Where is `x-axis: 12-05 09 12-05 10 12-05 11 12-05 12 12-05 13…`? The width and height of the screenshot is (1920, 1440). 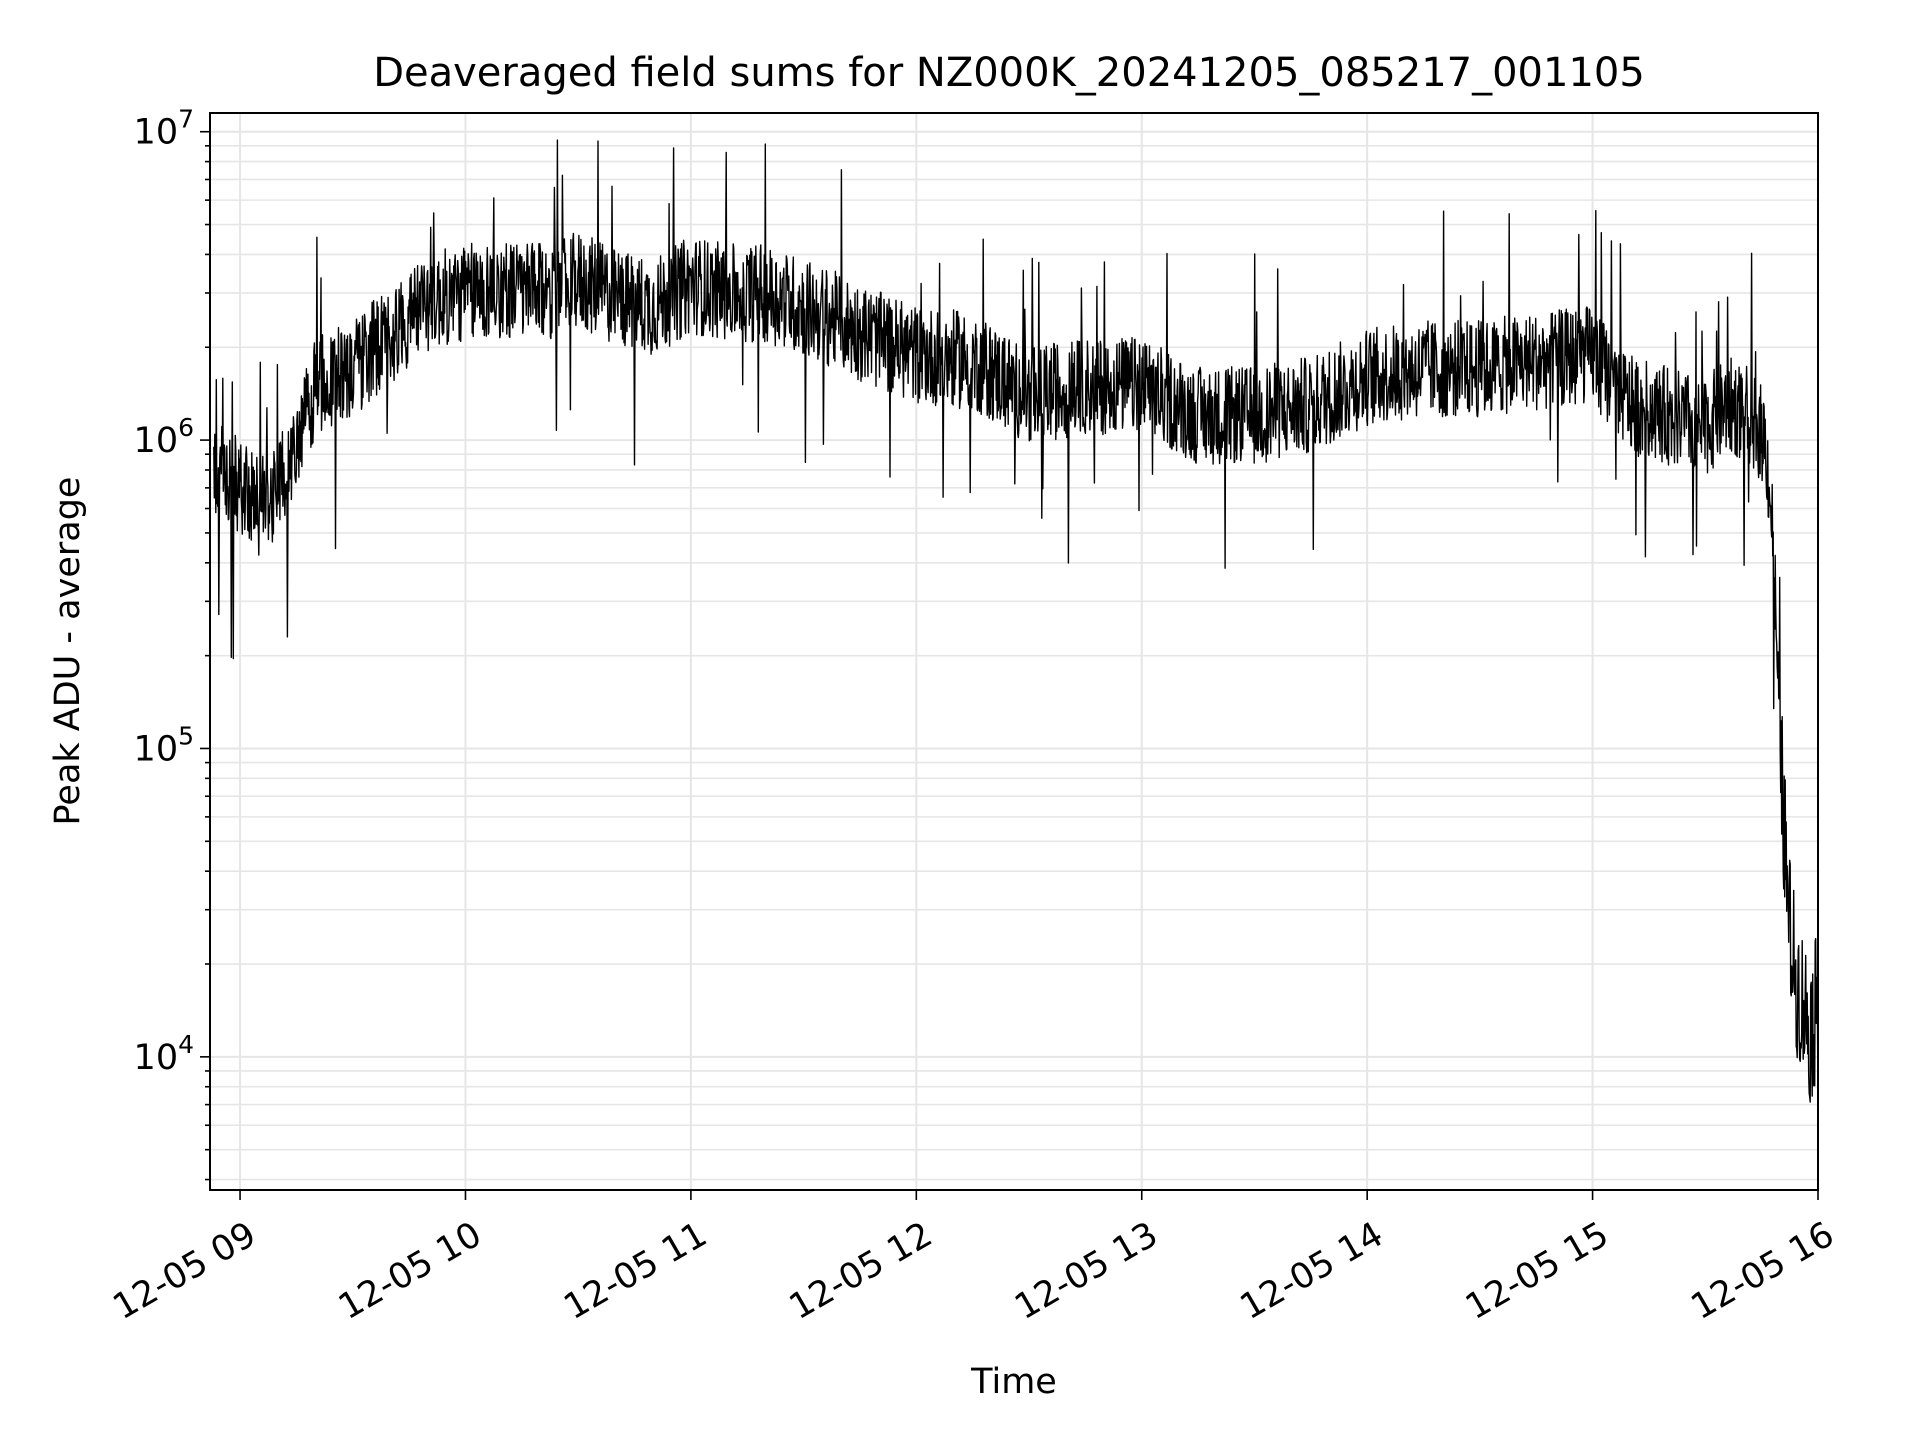 x-axis: 12-05 09 12-05 10 12-05 11 12-05 12 12-05 13… is located at coordinates (974, 1259).